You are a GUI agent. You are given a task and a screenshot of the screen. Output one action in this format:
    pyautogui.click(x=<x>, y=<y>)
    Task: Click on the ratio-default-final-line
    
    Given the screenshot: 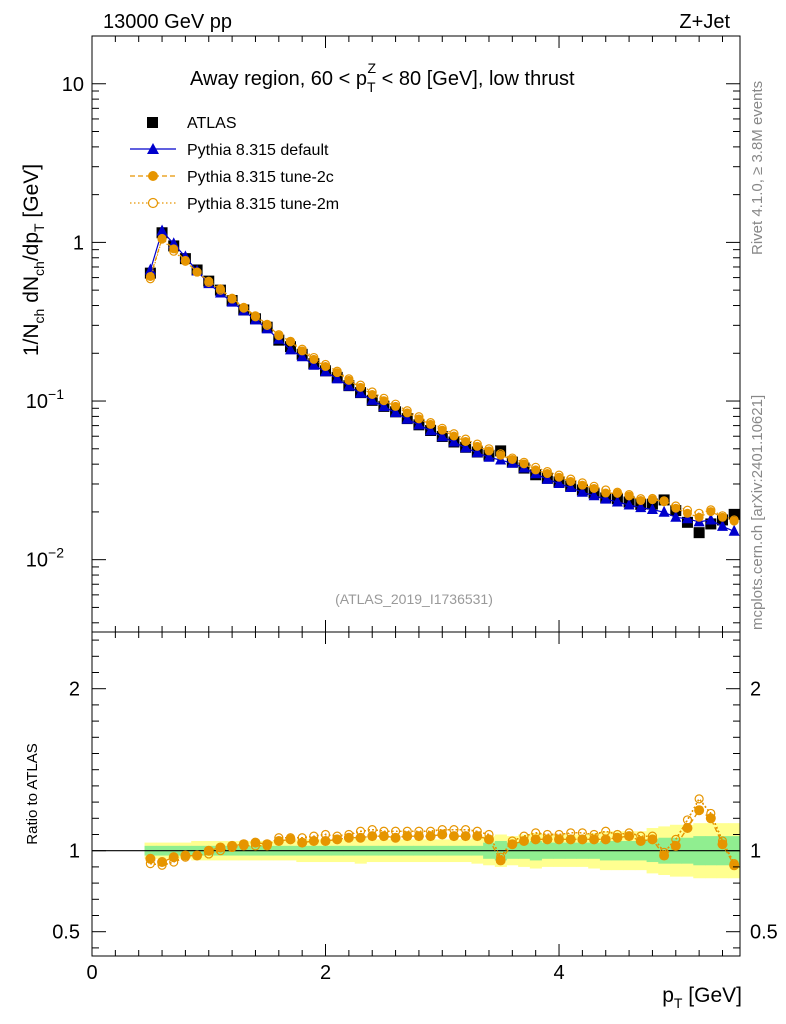 What is the action you would take?
    pyautogui.click(x=442, y=837)
    